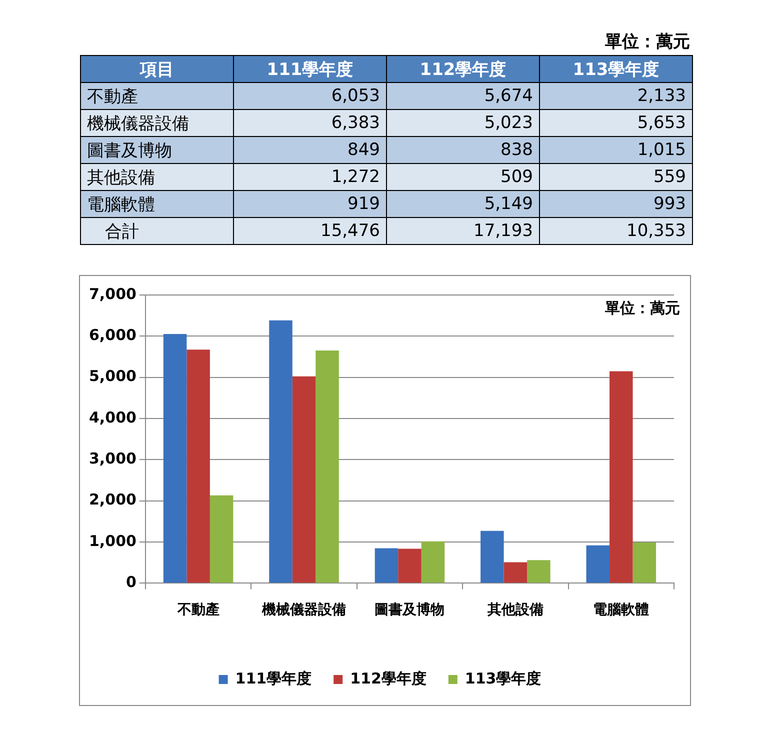  Describe the element at coordinates (310, 123) in the screenshot. I see `text: 6,383` at that location.